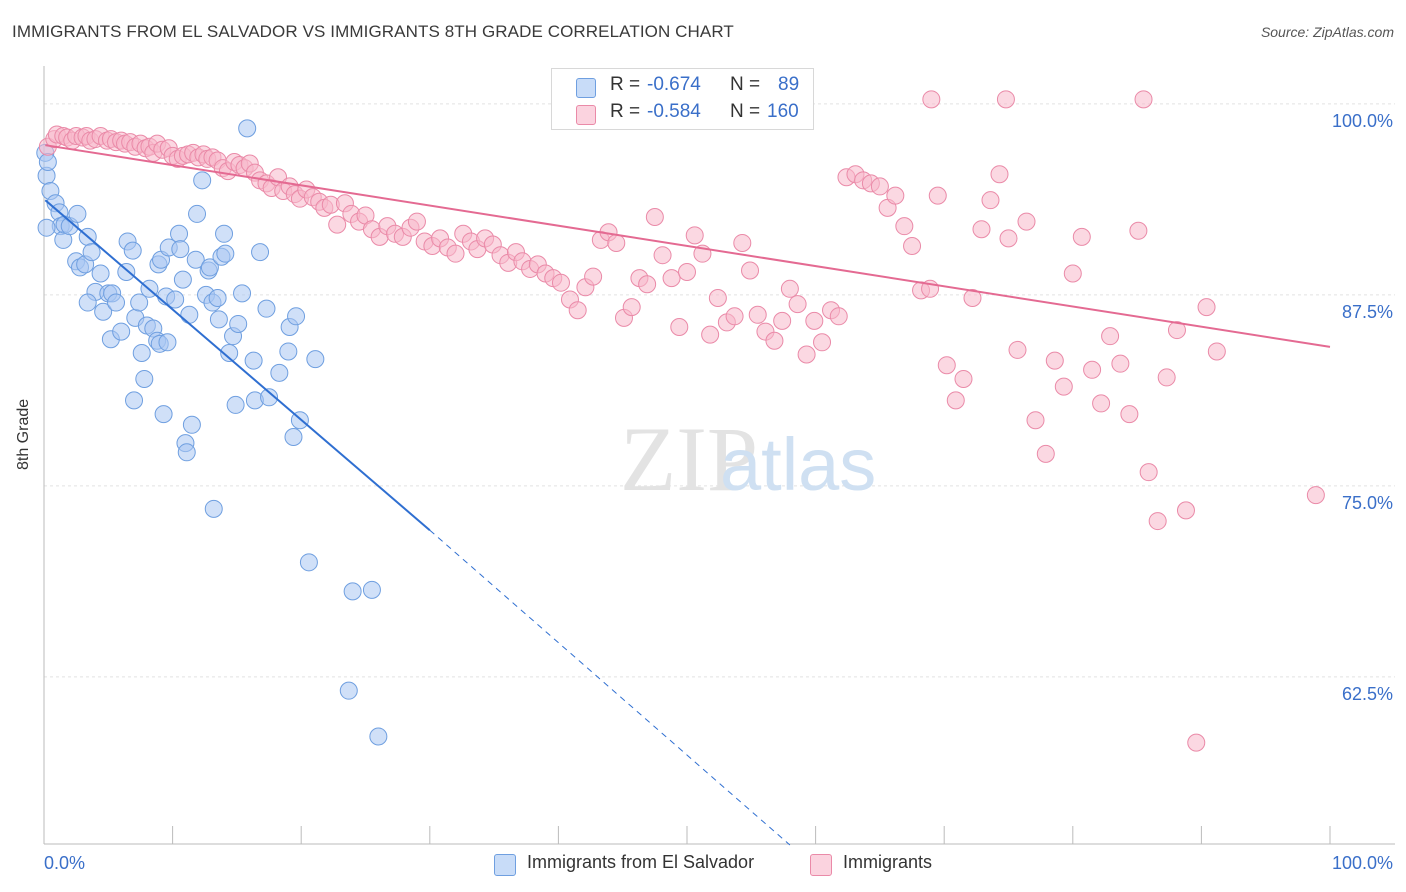  I want to click on legend-label: Immigrants from El Salvador, so click(641, 862).